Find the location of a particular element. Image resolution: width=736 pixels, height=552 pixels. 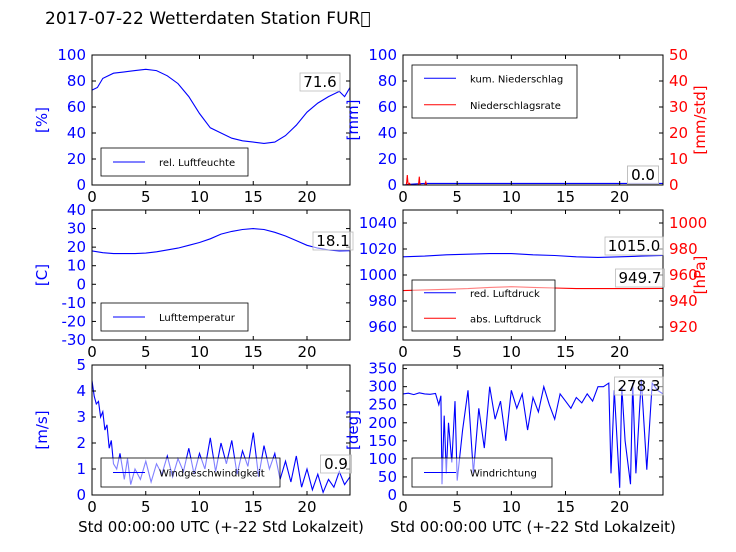

y-tick-label: -20 is located at coordinates (74, 321).